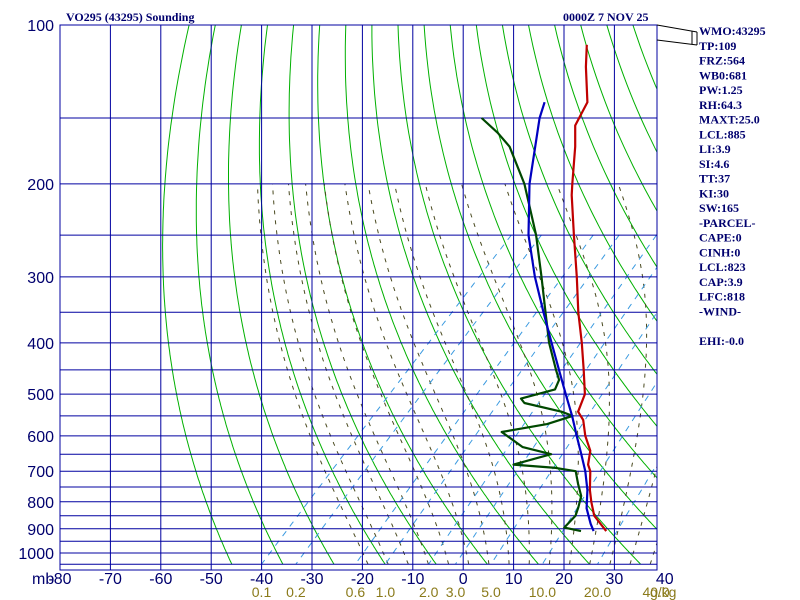  What do you see at coordinates (597, 592) in the screenshot?
I see `mixing-ratio-label: 20.0` at bounding box center [597, 592].